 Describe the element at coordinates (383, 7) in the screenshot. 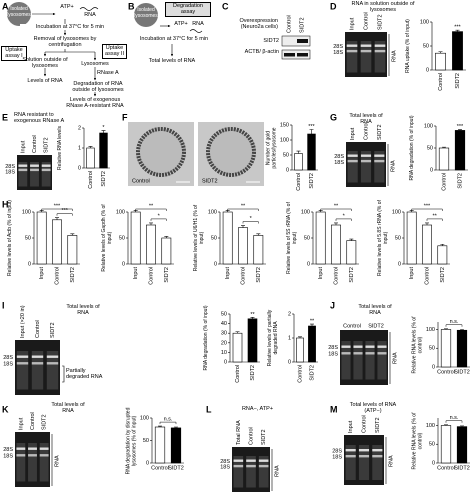

I see `panel-title: RNA in solution outside of lysosomes` at that location.